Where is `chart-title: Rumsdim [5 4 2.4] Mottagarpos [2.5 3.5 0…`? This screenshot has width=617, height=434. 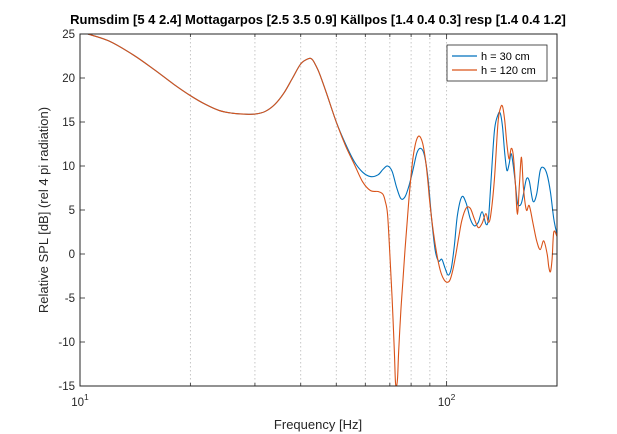 chart-title: Rumsdim [5 4 2.4] Mottagarpos [2.5 3.5 0… is located at coordinates (318, 19).